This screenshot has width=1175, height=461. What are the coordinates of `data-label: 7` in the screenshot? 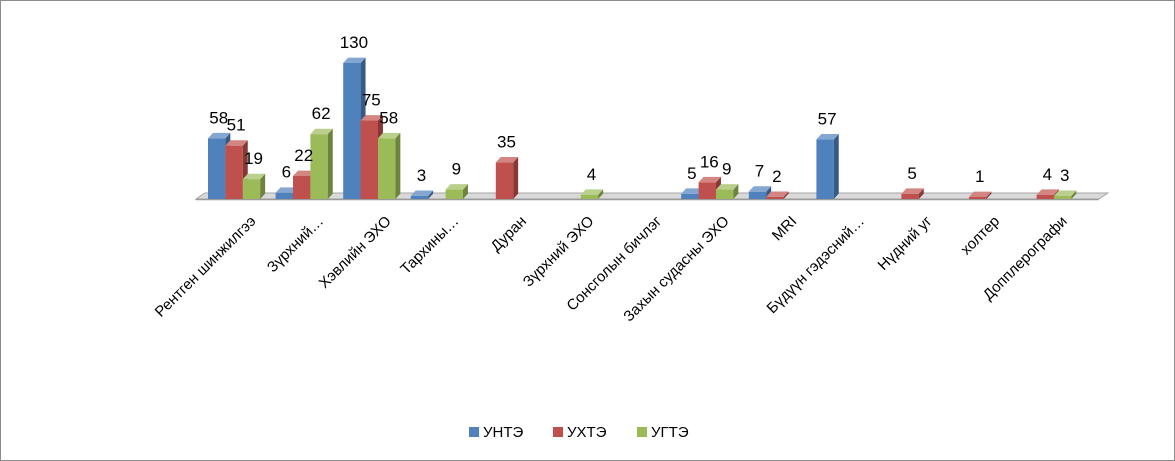 It's located at (759, 171).